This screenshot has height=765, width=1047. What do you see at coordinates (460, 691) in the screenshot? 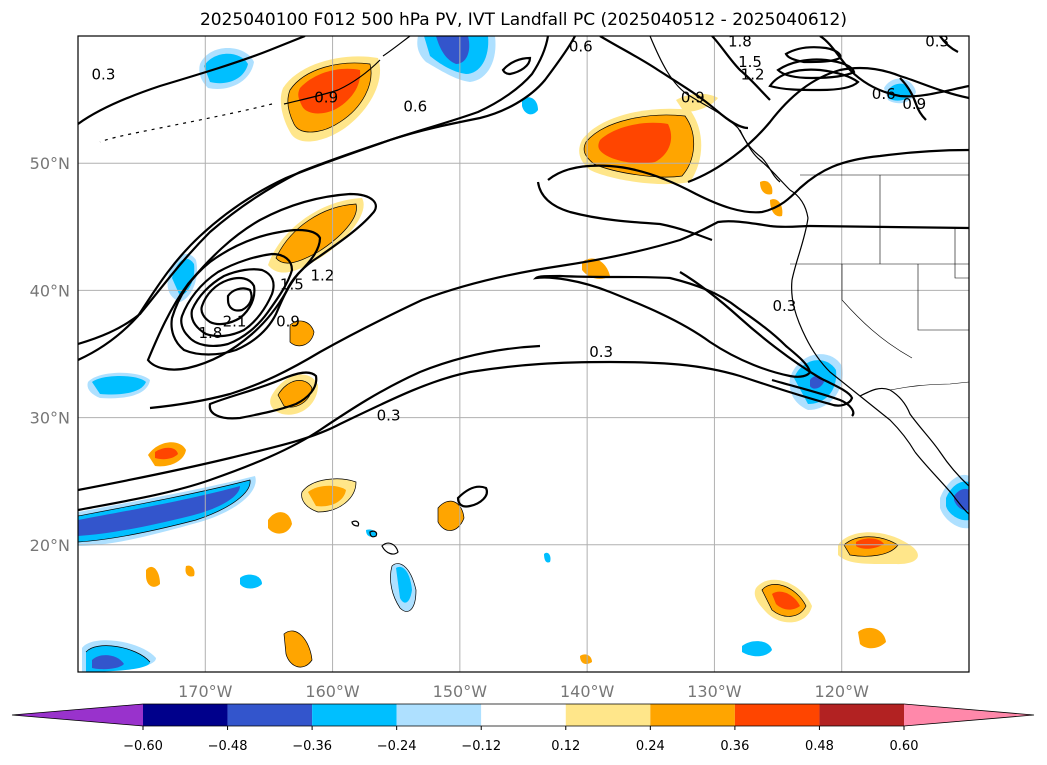
I see `lon-tick-label: 150°W` at bounding box center [460, 691].